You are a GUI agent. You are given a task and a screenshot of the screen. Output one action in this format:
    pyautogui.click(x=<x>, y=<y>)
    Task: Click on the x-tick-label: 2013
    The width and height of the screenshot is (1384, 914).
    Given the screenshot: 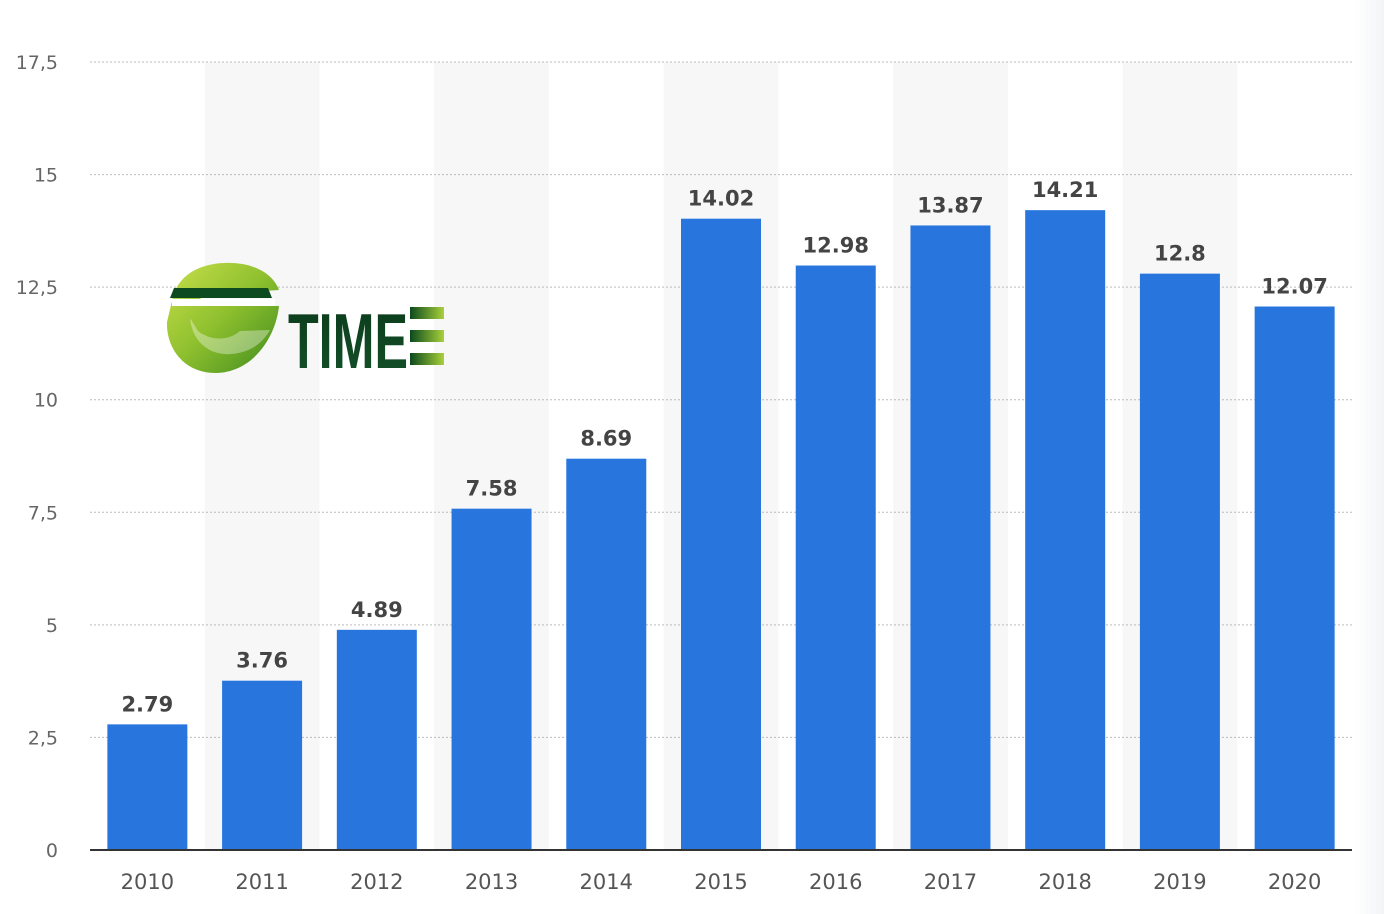 What is the action you would take?
    pyautogui.click(x=491, y=882)
    